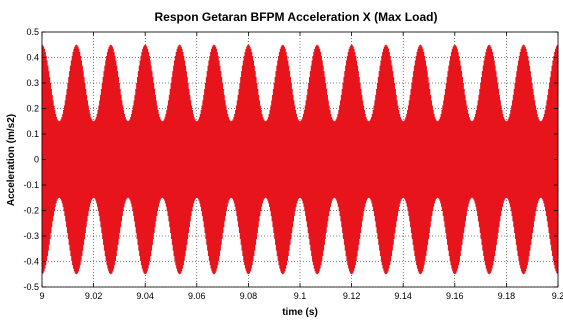 This screenshot has width=563, height=320. Describe the element at coordinates (32, 58) in the screenshot. I see `y-tick-label: 0.4` at that location.